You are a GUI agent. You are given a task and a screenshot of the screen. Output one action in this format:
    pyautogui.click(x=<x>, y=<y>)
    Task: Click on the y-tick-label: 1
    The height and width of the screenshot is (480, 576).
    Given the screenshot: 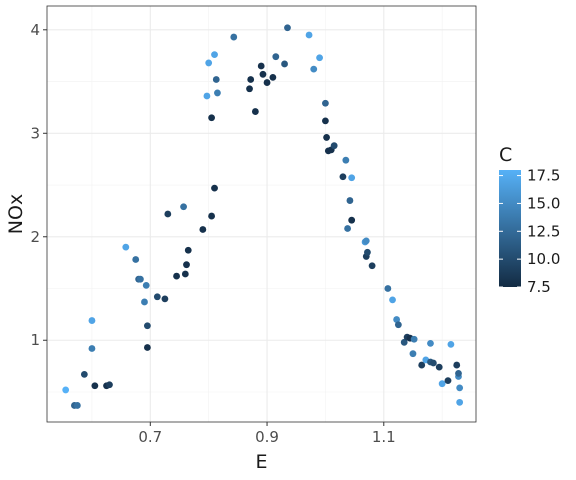 What is the action you would take?
    pyautogui.click(x=35, y=340)
    